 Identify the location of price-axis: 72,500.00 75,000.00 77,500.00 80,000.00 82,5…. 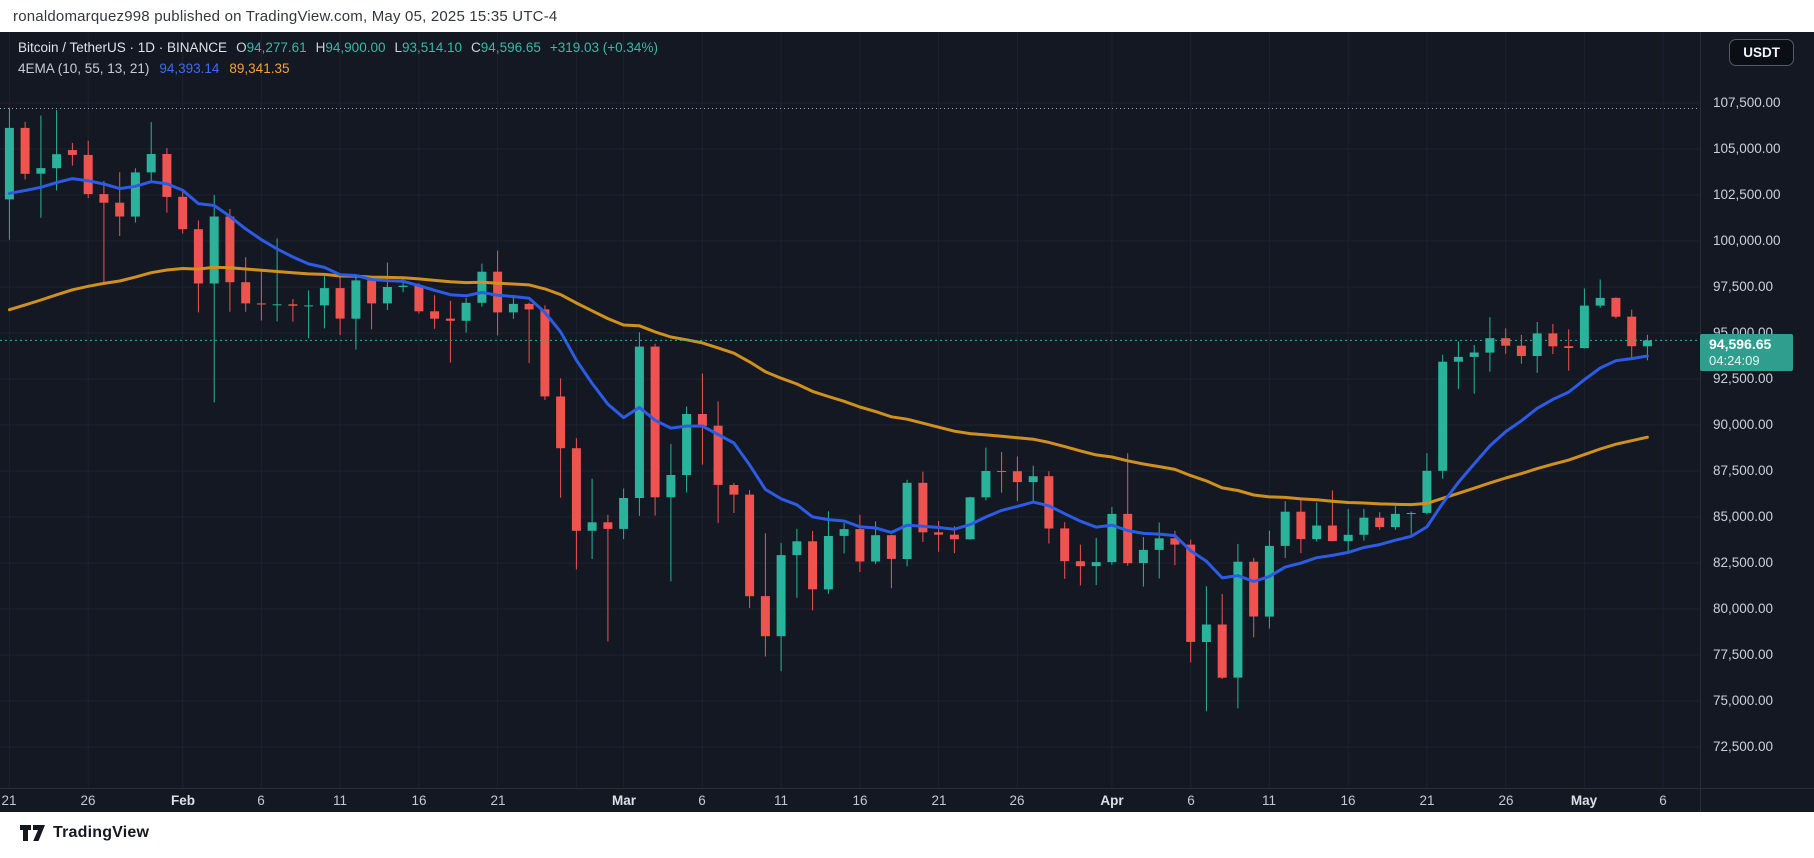
(1757, 410).